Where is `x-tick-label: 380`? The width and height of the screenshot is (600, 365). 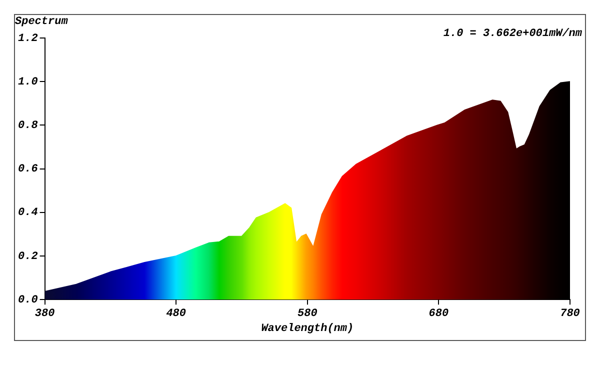
x-tick-label: 380 is located at coordinates (45, 314).